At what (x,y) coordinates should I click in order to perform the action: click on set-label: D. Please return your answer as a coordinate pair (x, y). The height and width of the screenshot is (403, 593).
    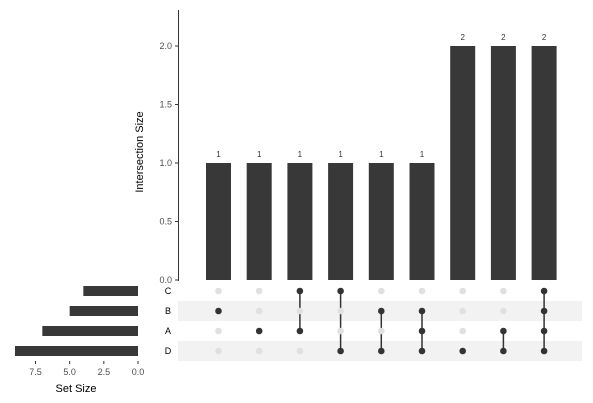
    Looking at the image, I should click on (168, 351).